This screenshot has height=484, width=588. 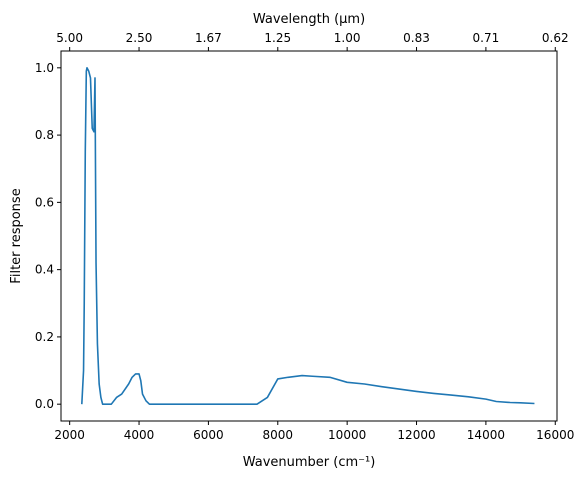 I want to click on x-tick-label: 6000, so click(x=208, y=435).